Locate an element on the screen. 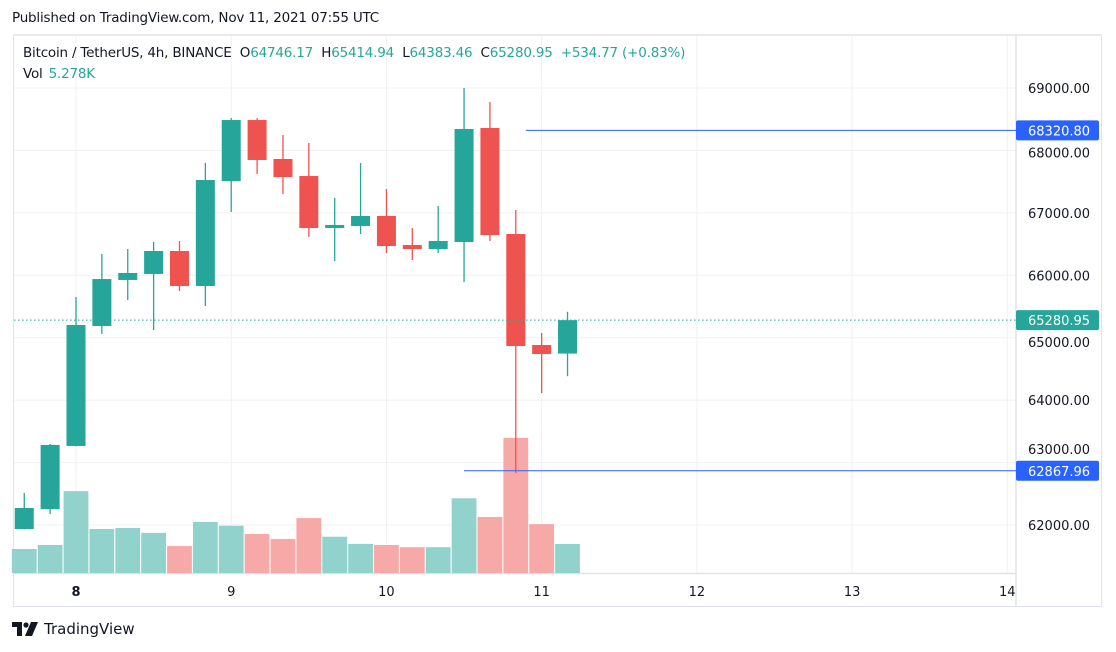  brand-name: TradingView is located at coordinates (89, 629).